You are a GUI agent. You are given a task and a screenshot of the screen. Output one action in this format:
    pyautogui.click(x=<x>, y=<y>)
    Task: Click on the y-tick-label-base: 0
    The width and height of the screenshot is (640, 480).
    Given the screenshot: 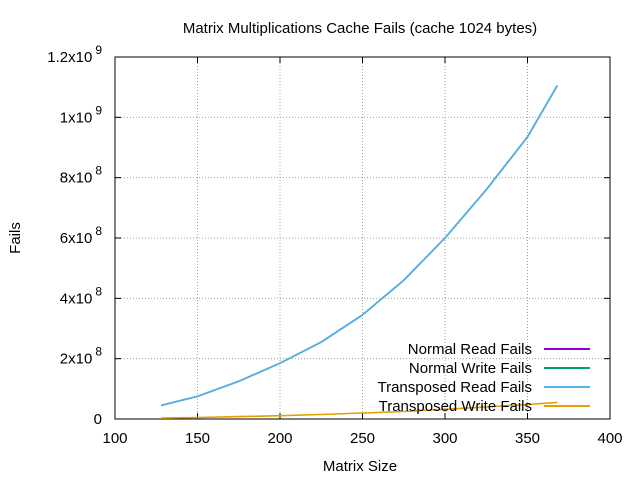 What is the action you would take?
    pyautogui.click(x=98, y=419)
    